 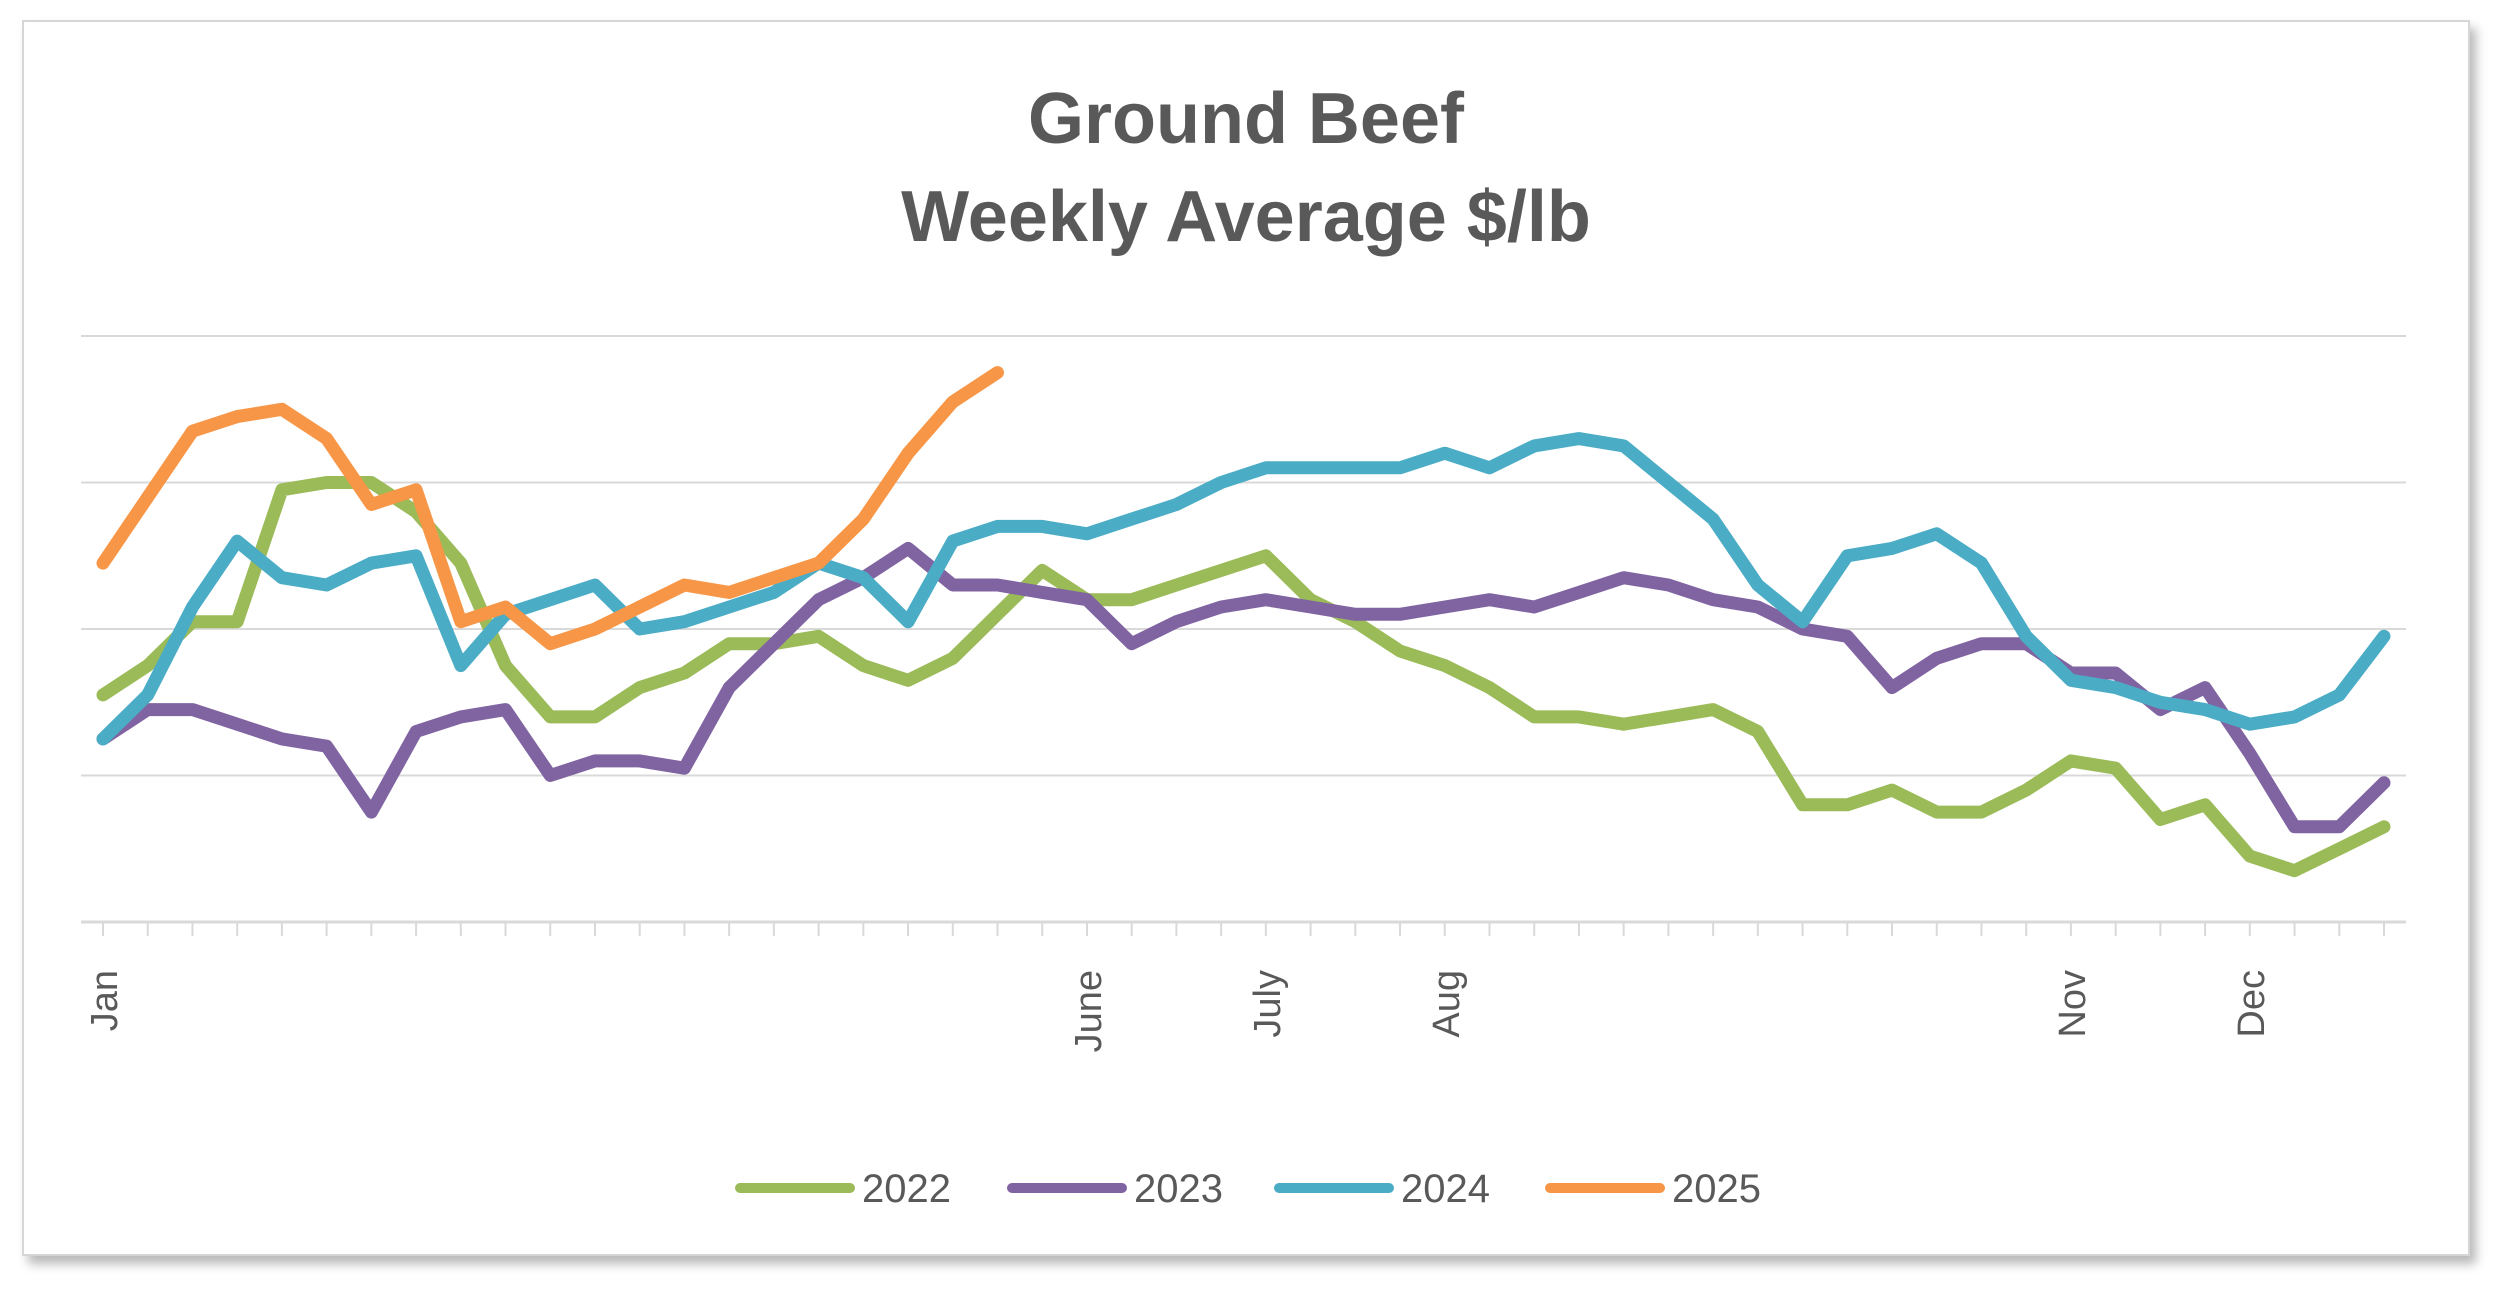 I want to click on legend-item-2023: 2023, so click(x=1115, y=1189).